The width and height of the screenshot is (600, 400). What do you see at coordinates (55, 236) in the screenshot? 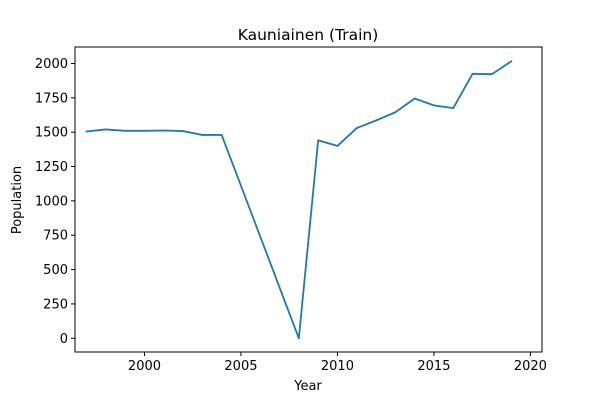
I see `y-tick-label: 750` at bounding box center [55, 236].